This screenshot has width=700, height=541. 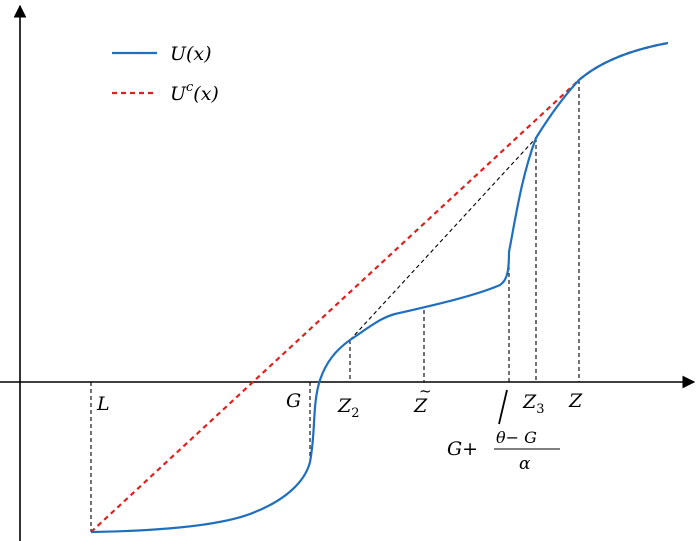 I want to click on legend-u-arg: (x), so click(x=199, y=54).